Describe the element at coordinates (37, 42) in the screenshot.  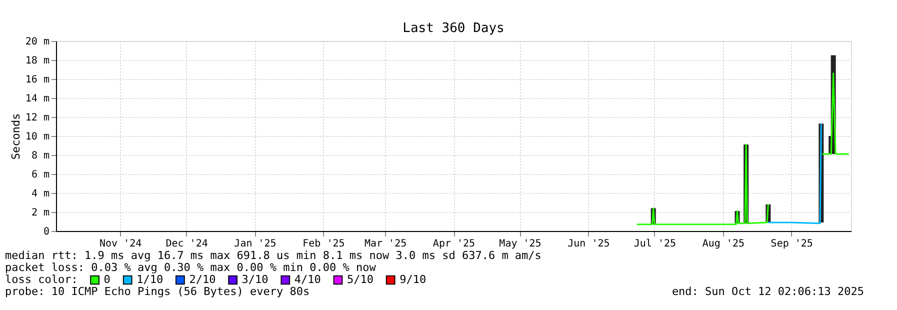
I see `y-tick-label: 20 m` at that location.